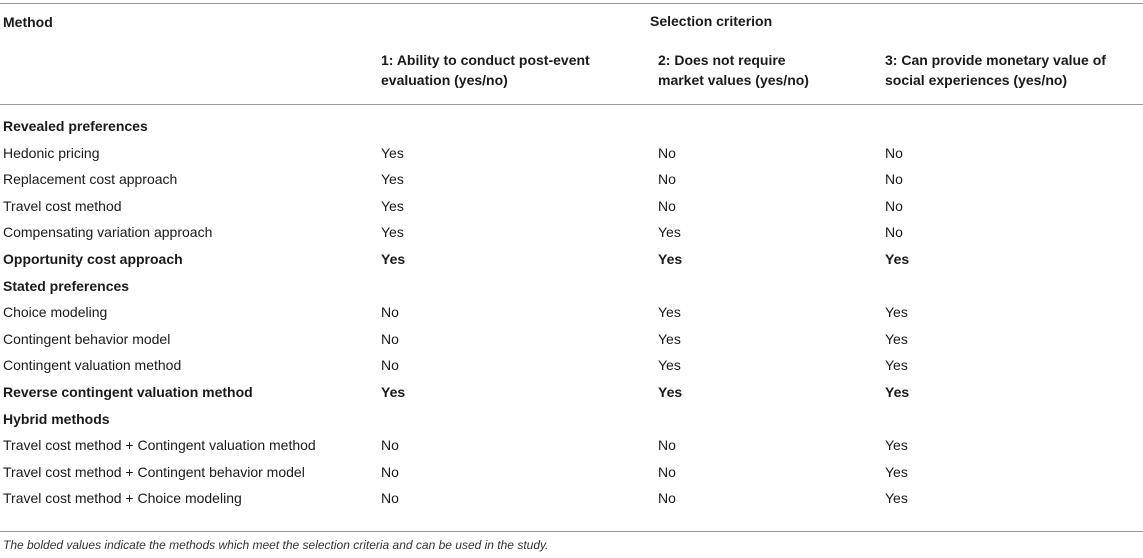  What do you see at coordinates (90, 179) in the screenshot?
I see `method-name: Replacement cost approach` at bounding box center [90, 179].